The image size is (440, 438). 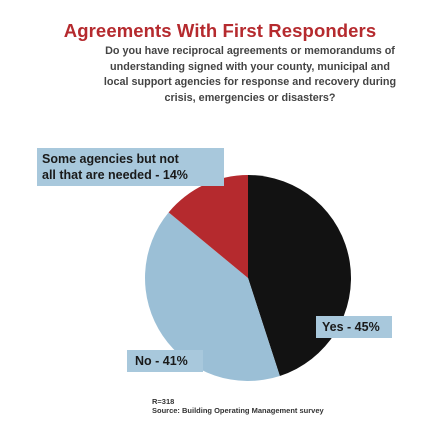 I want to click on slice-label-yes: Yes - 45%, so click(x=354, y=327).